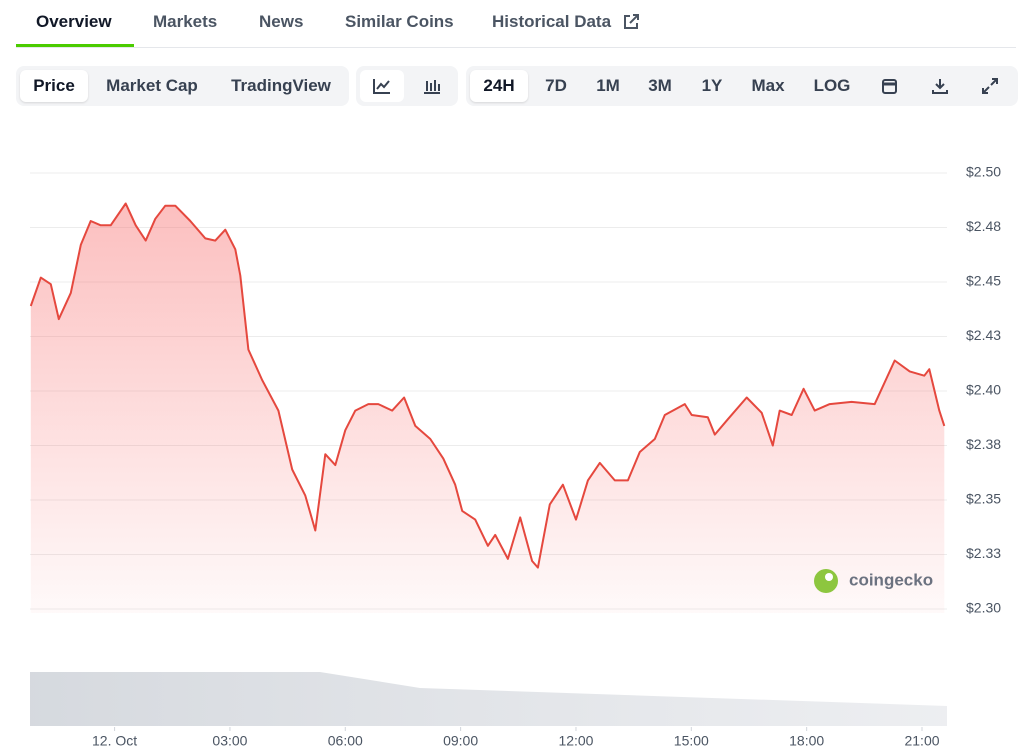 This screenshot has height=754, width=1024. Describe the element at coordinates (281, 85) in the screenshot. I see `mode-button: TradingView` at that location.